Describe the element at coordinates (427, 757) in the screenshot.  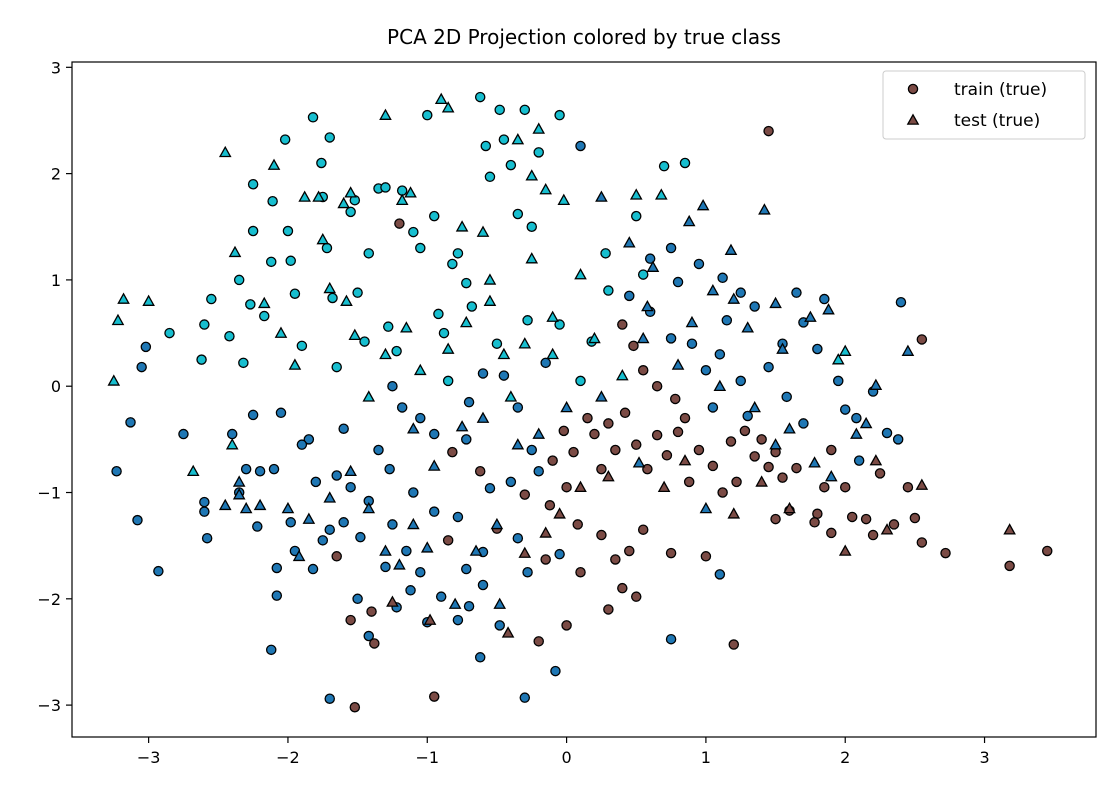
I see `x-tick-label: −1` at that location.